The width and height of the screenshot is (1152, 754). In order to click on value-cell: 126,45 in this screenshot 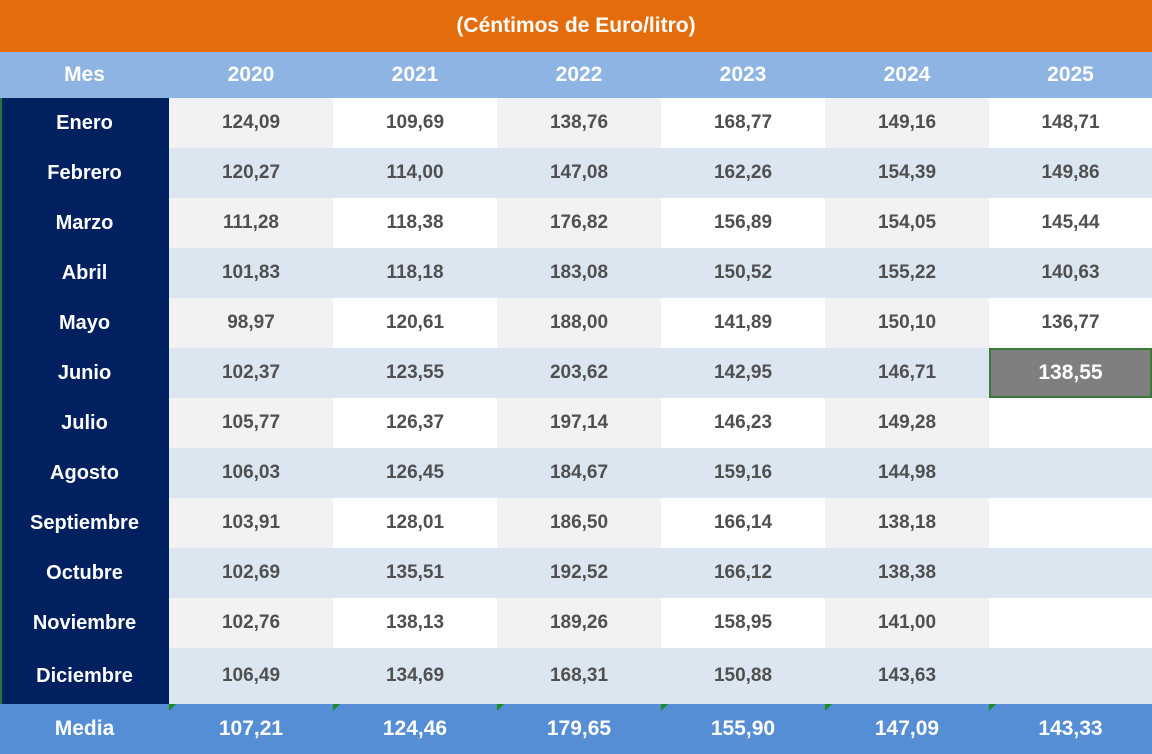, I will do `click(415, 473)`.